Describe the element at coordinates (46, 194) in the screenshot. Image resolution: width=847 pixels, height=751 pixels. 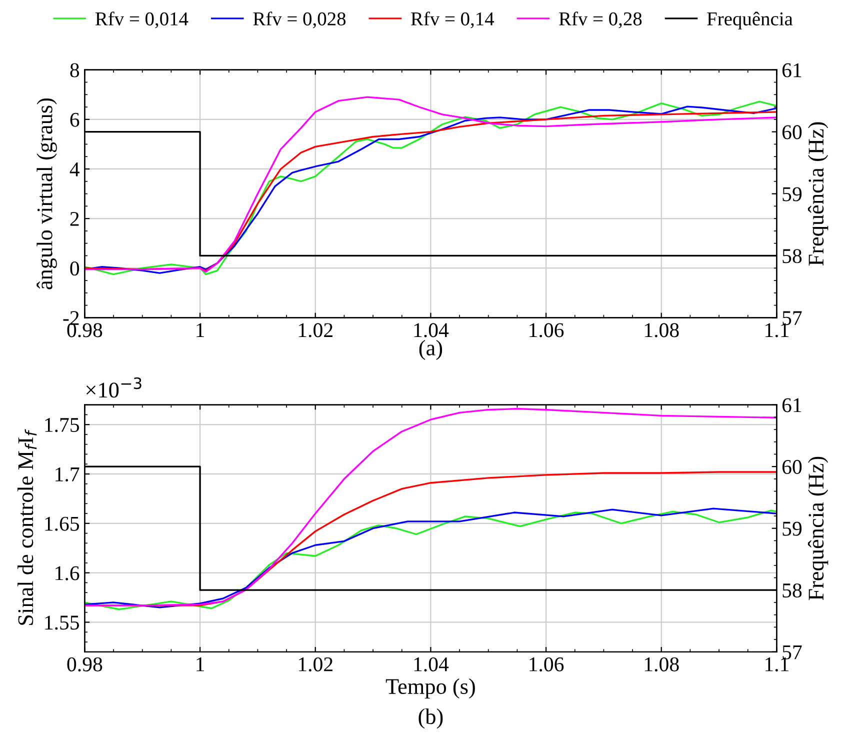
I see `y-axis-title: ângulo virtual (graus)` at that location.